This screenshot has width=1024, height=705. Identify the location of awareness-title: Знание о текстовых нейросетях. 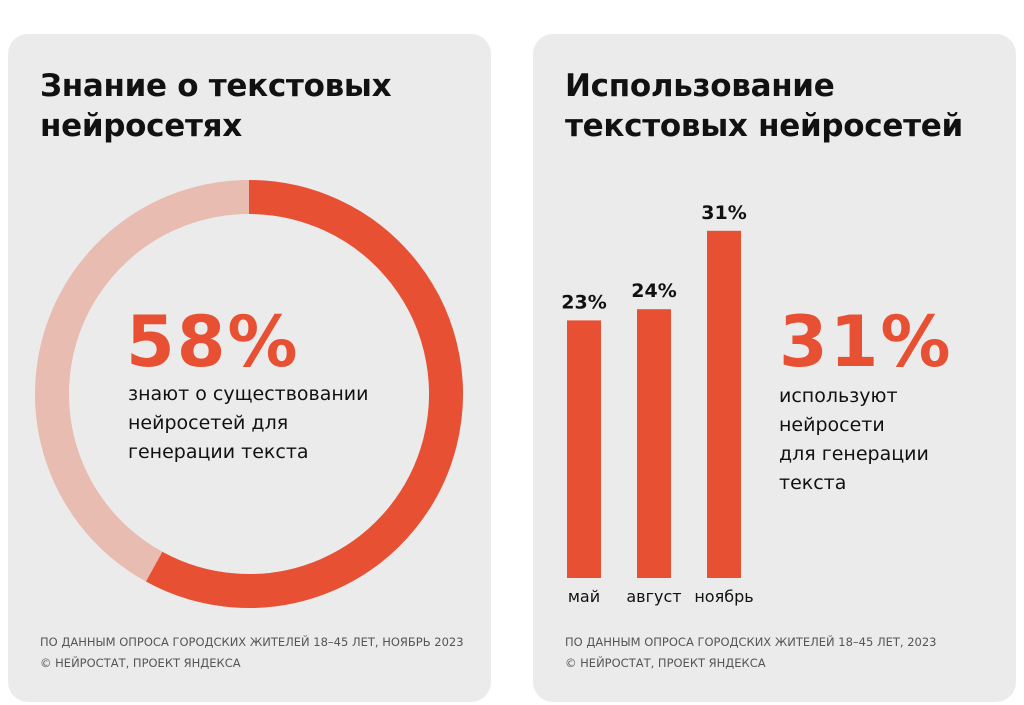
(216, 106).